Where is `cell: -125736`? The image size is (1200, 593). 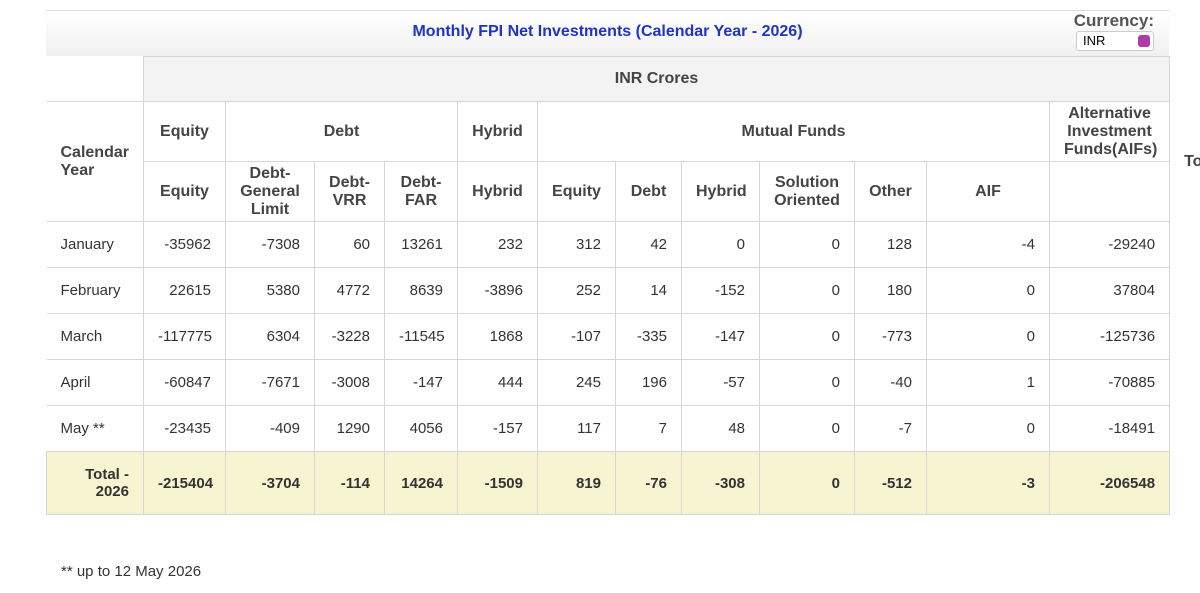
cell: -125736 is located at coordinates (1109, 336).